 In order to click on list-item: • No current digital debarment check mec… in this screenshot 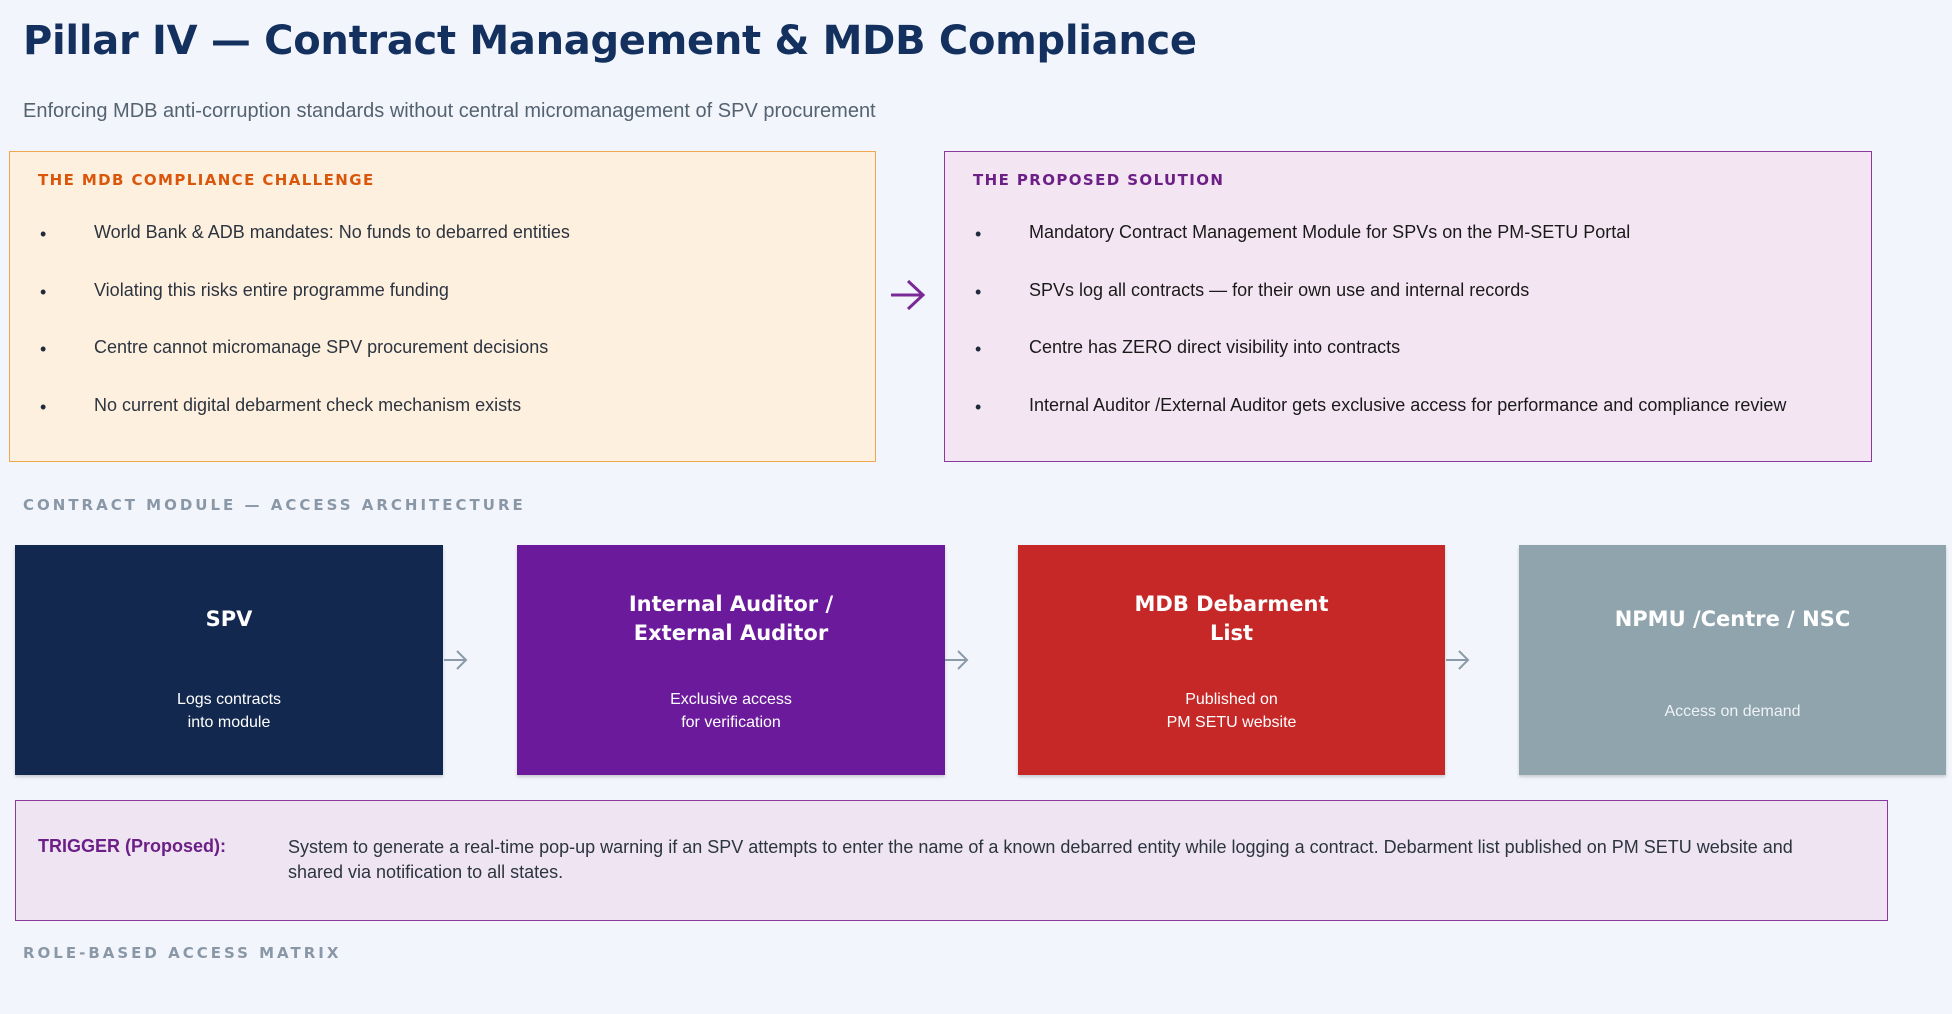, I will do `click(442, 424)`.